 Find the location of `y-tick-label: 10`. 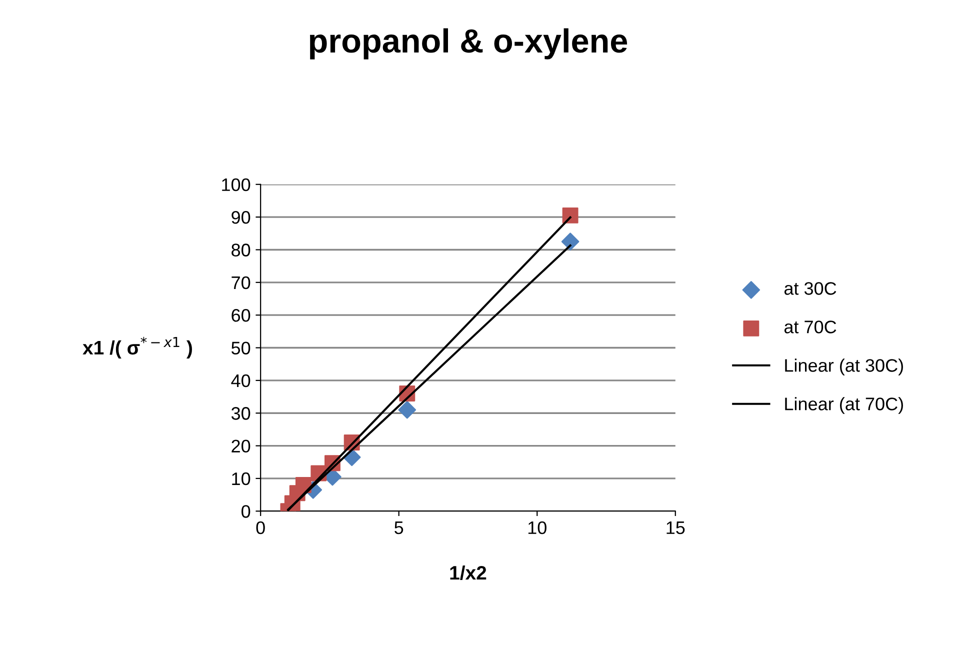

y-tick-label: 10 is located at coordinates (241, 479).